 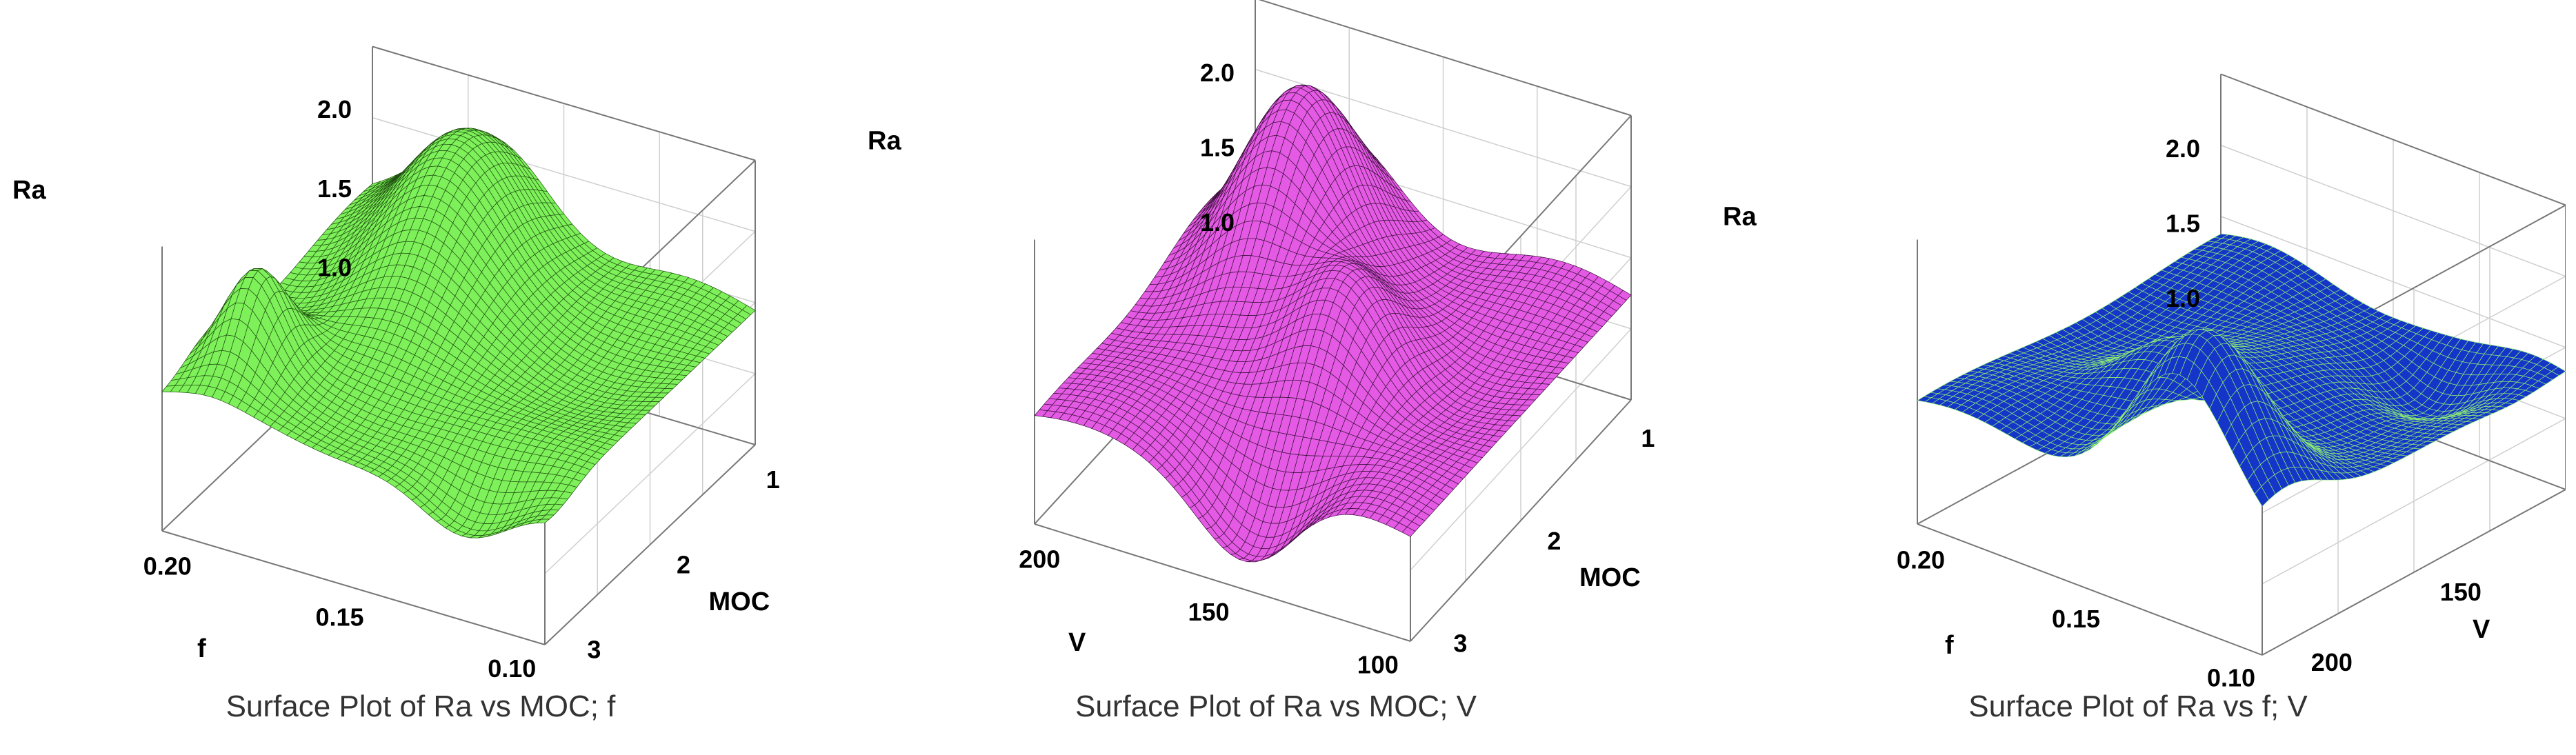 I want to click on x-tick-label: 0.10, so click(x=512, y=668).